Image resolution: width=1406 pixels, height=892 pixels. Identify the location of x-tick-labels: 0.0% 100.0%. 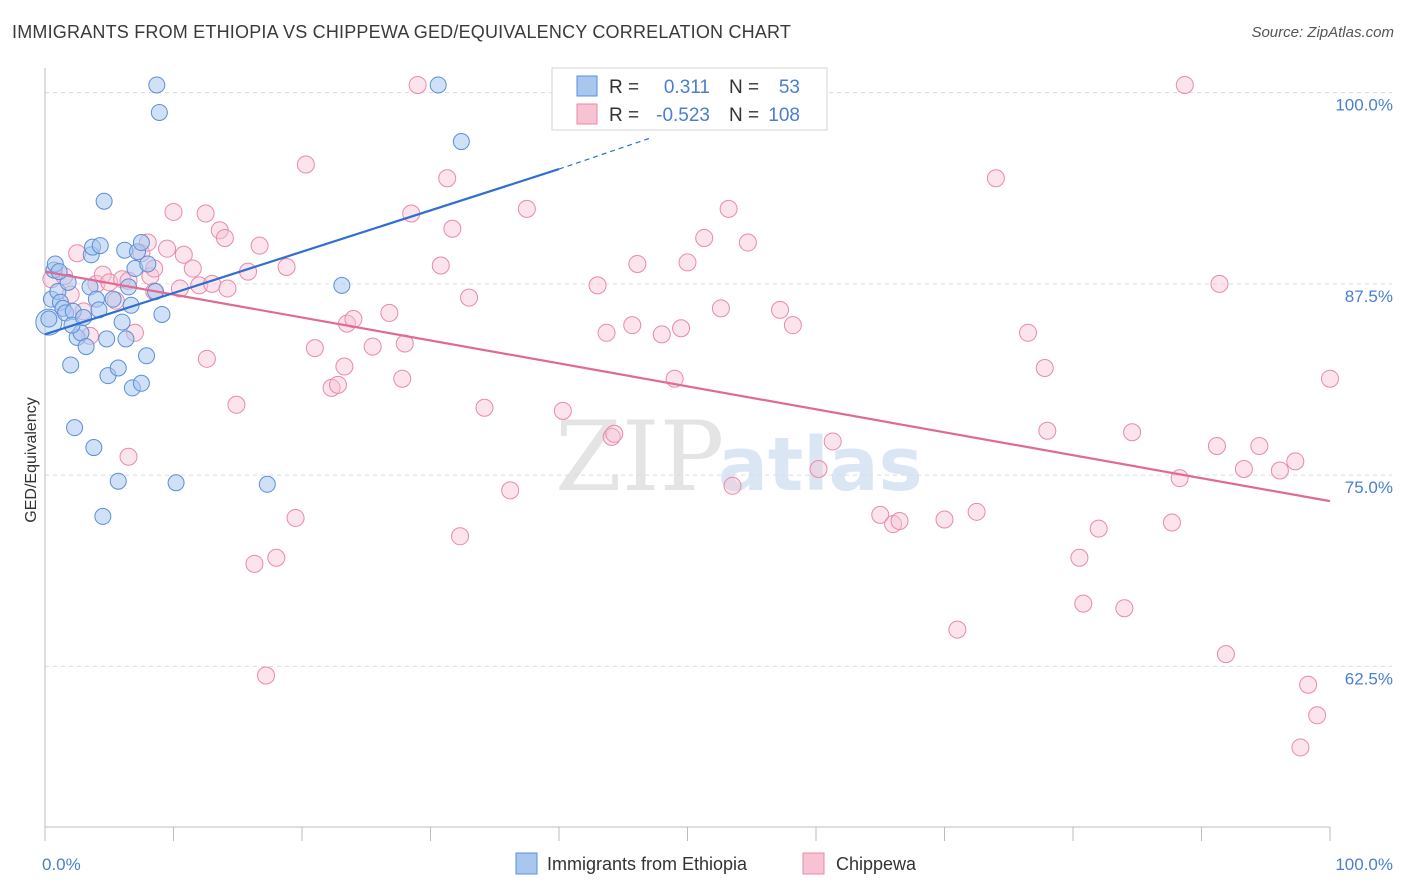
(717, 864).